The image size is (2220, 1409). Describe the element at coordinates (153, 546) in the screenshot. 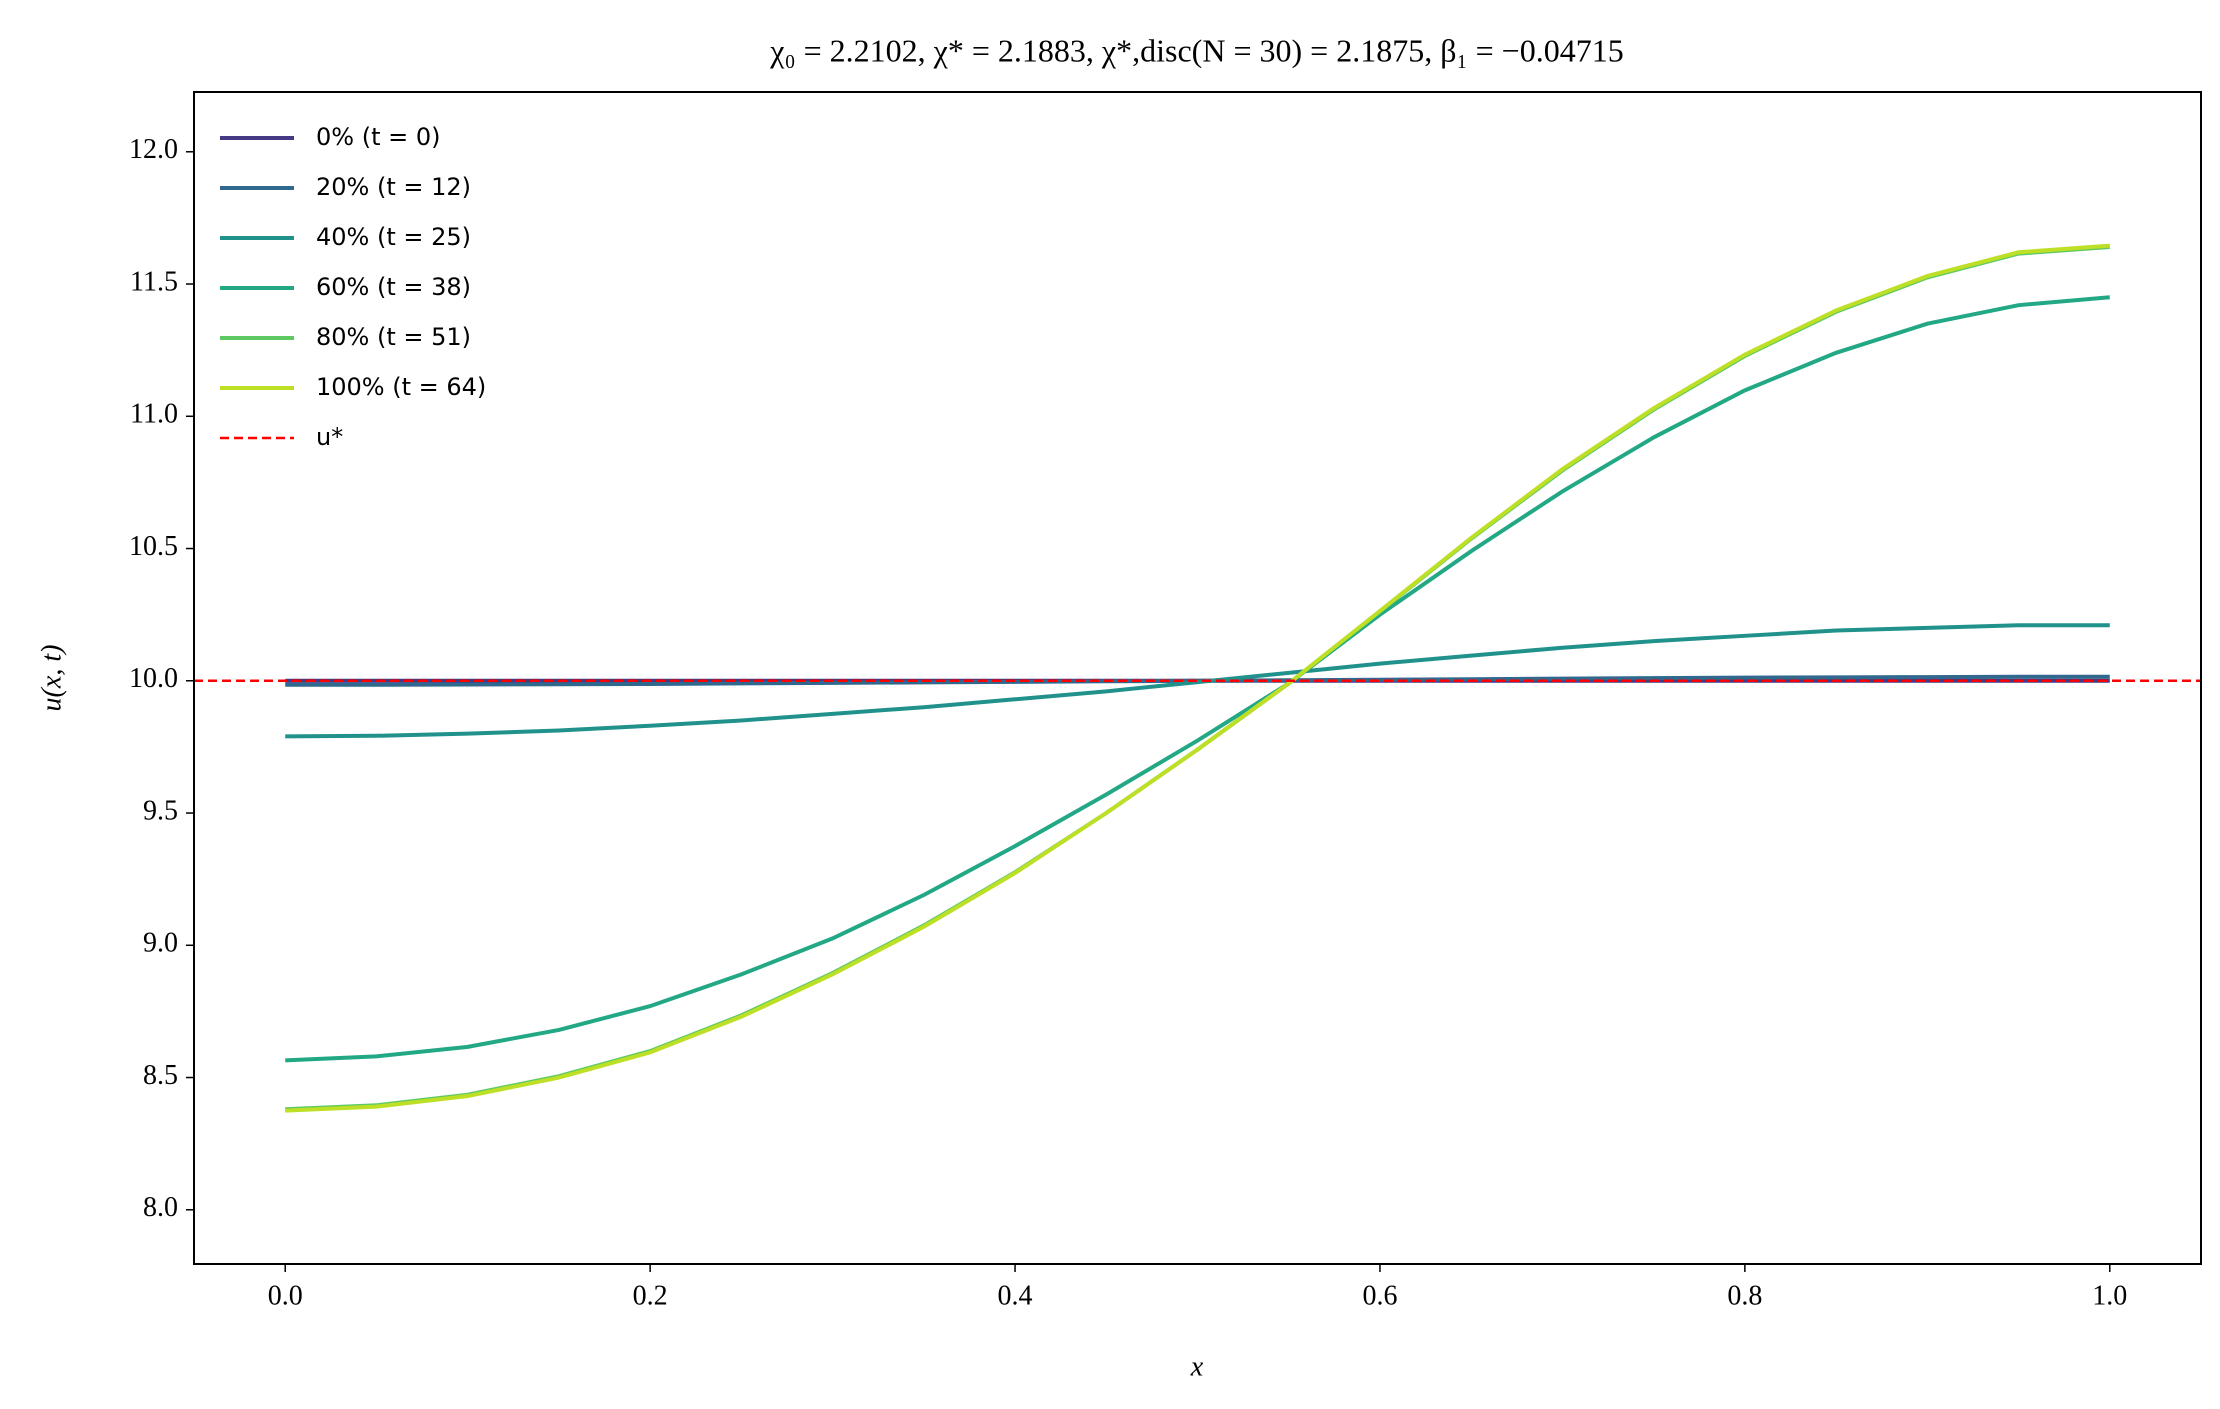

I see `y-tick-label: 10.5` at that location.